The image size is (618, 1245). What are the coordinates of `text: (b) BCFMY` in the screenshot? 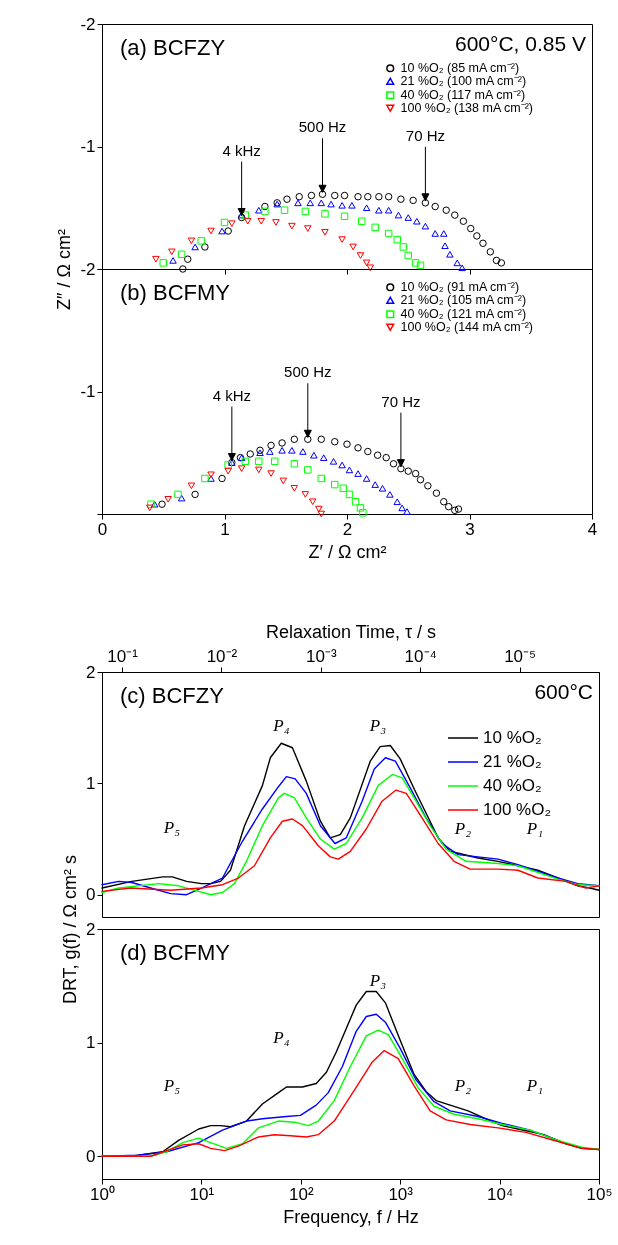 It's located at (175, 292).